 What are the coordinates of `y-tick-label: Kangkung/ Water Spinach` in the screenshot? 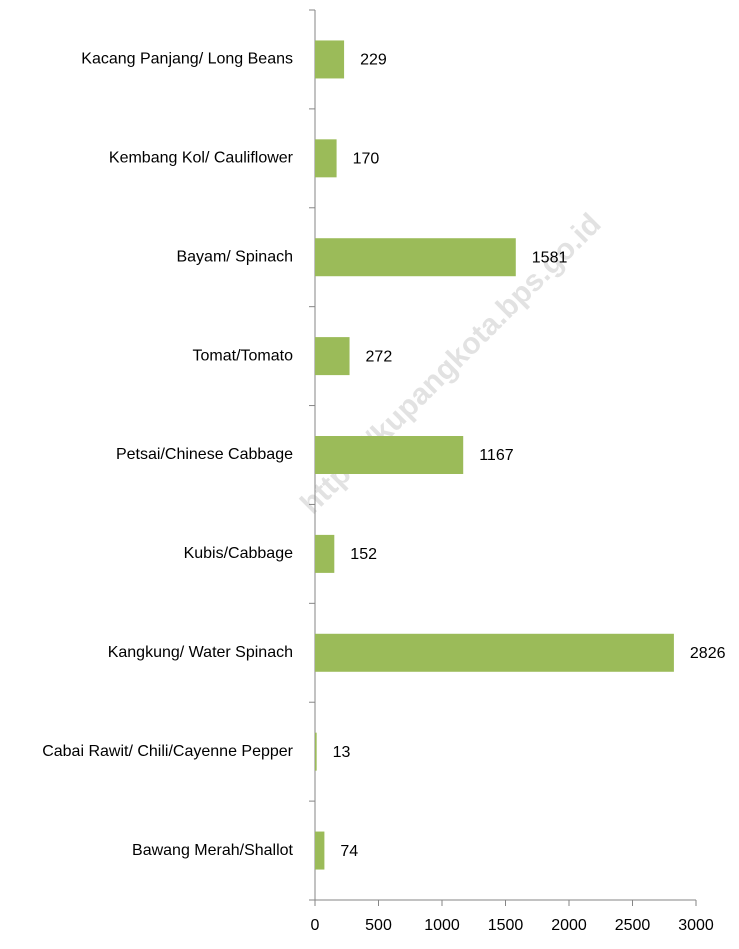 It's located at (200, 652).